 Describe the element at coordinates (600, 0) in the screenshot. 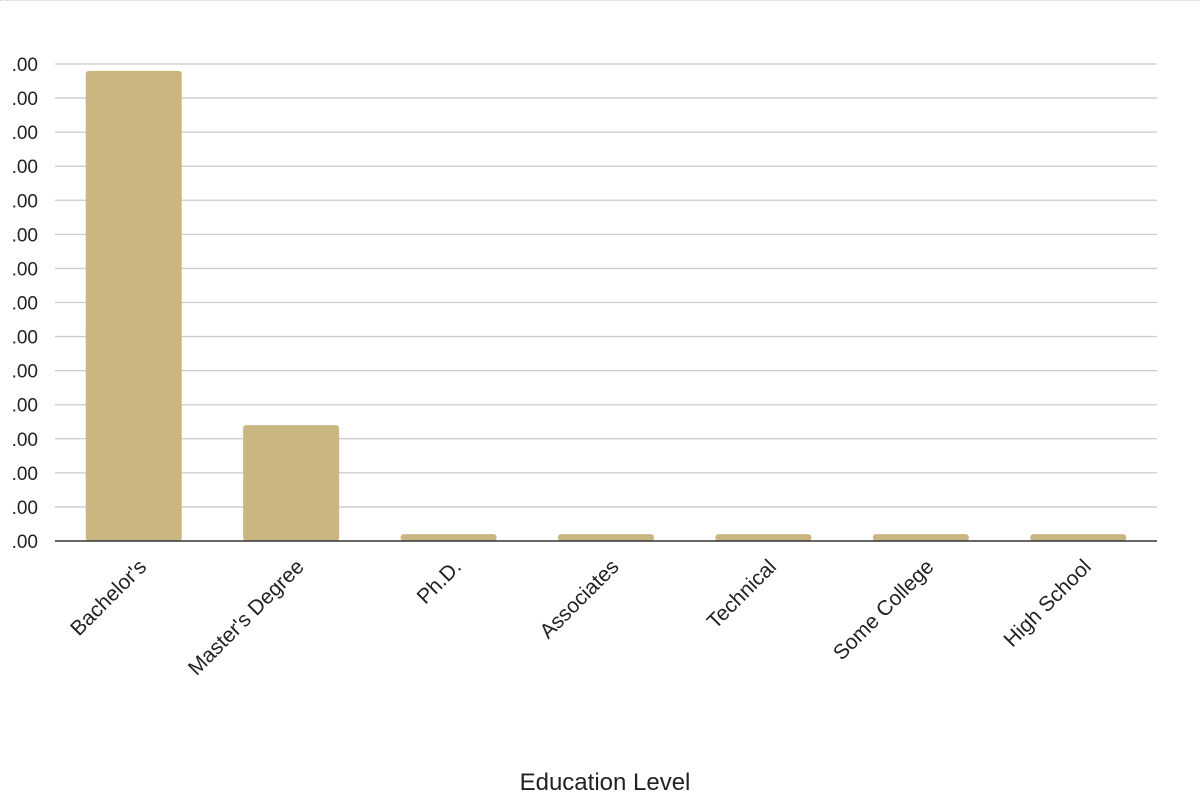

I see `top-border` at that location.